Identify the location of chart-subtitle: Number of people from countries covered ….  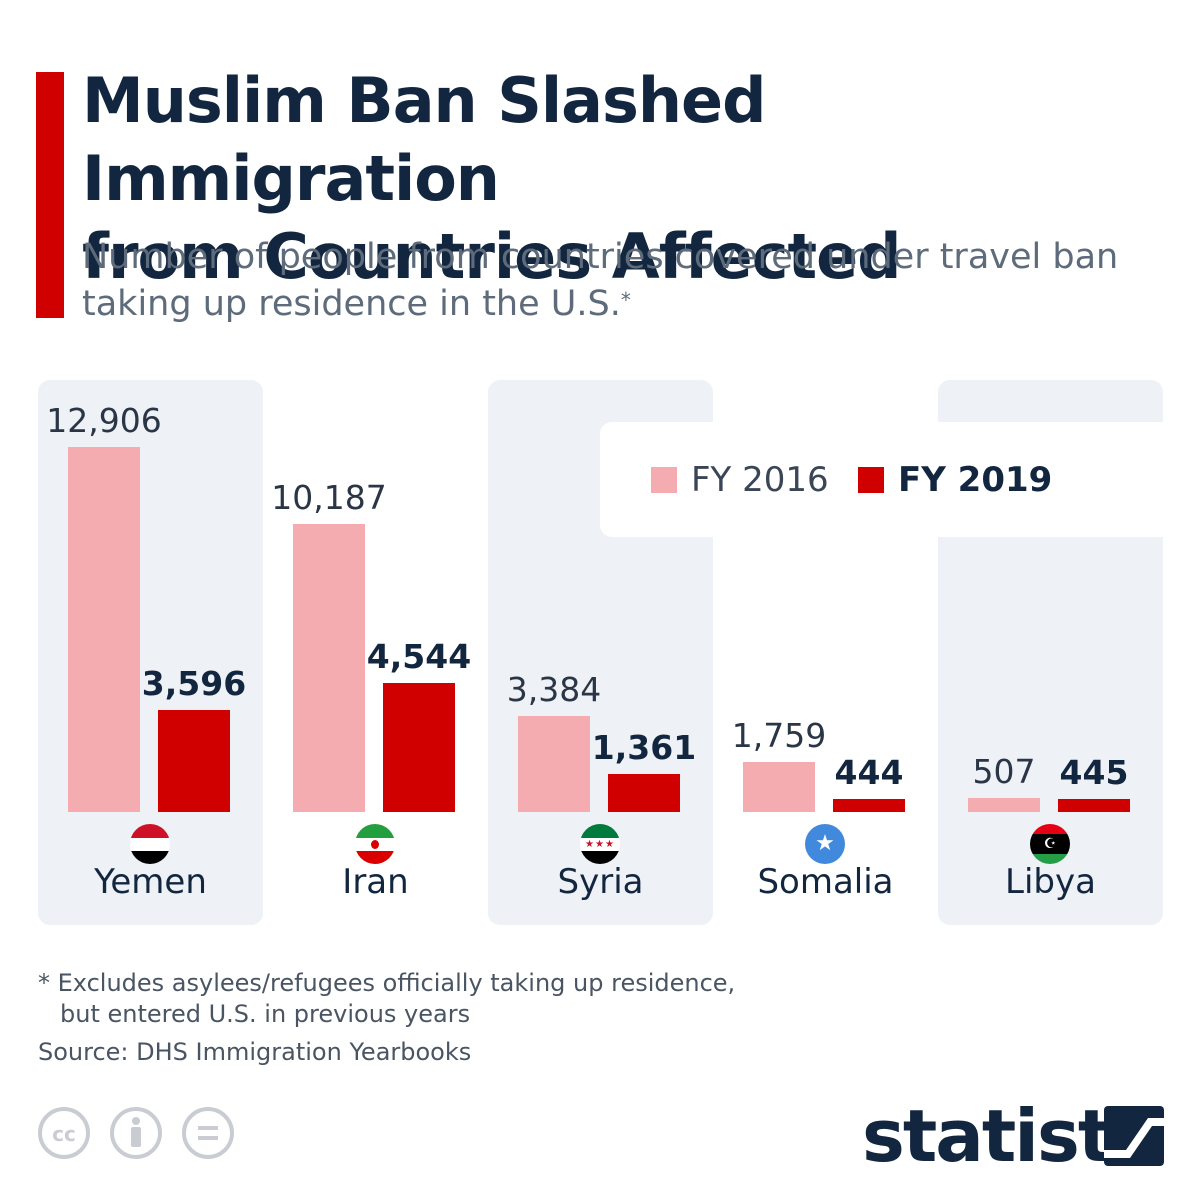
(632, 281).